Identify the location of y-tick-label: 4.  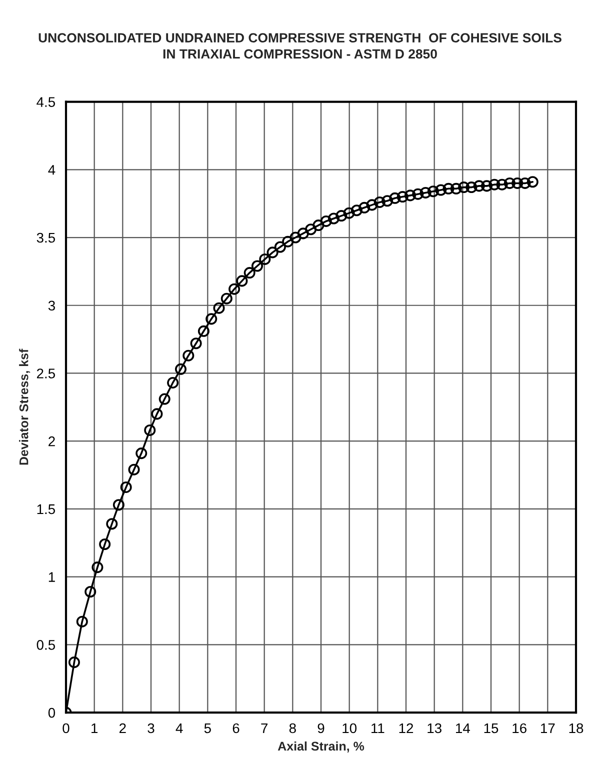
(52, 170).